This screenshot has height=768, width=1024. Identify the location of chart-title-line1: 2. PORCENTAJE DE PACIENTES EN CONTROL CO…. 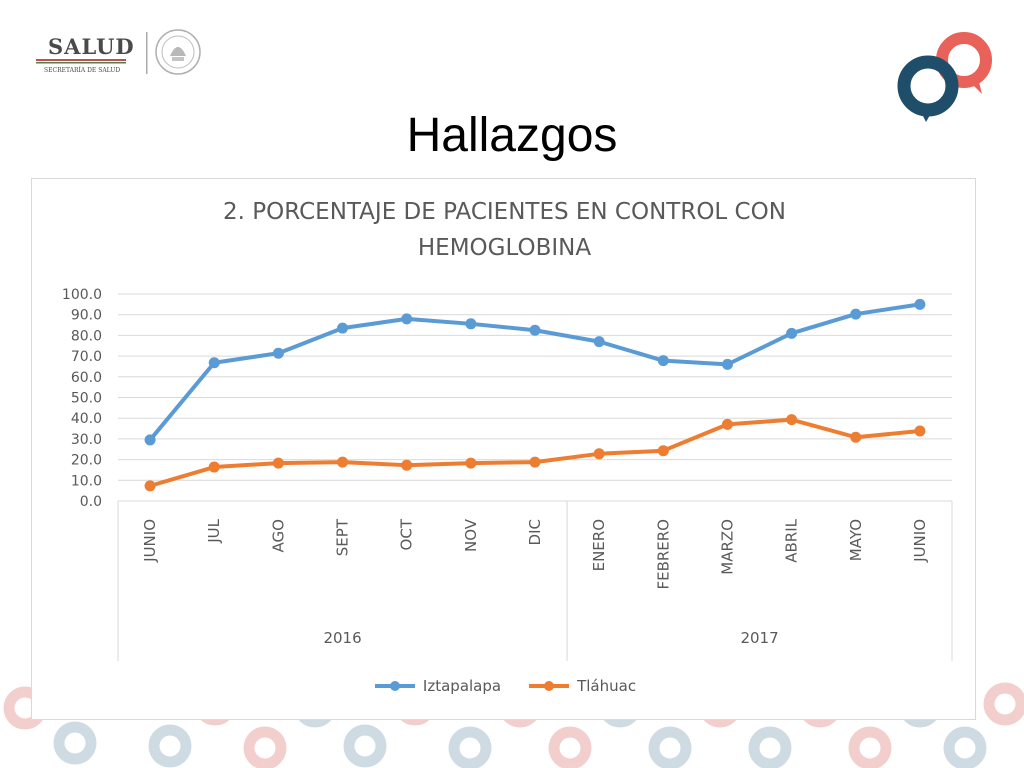
(504, 212).